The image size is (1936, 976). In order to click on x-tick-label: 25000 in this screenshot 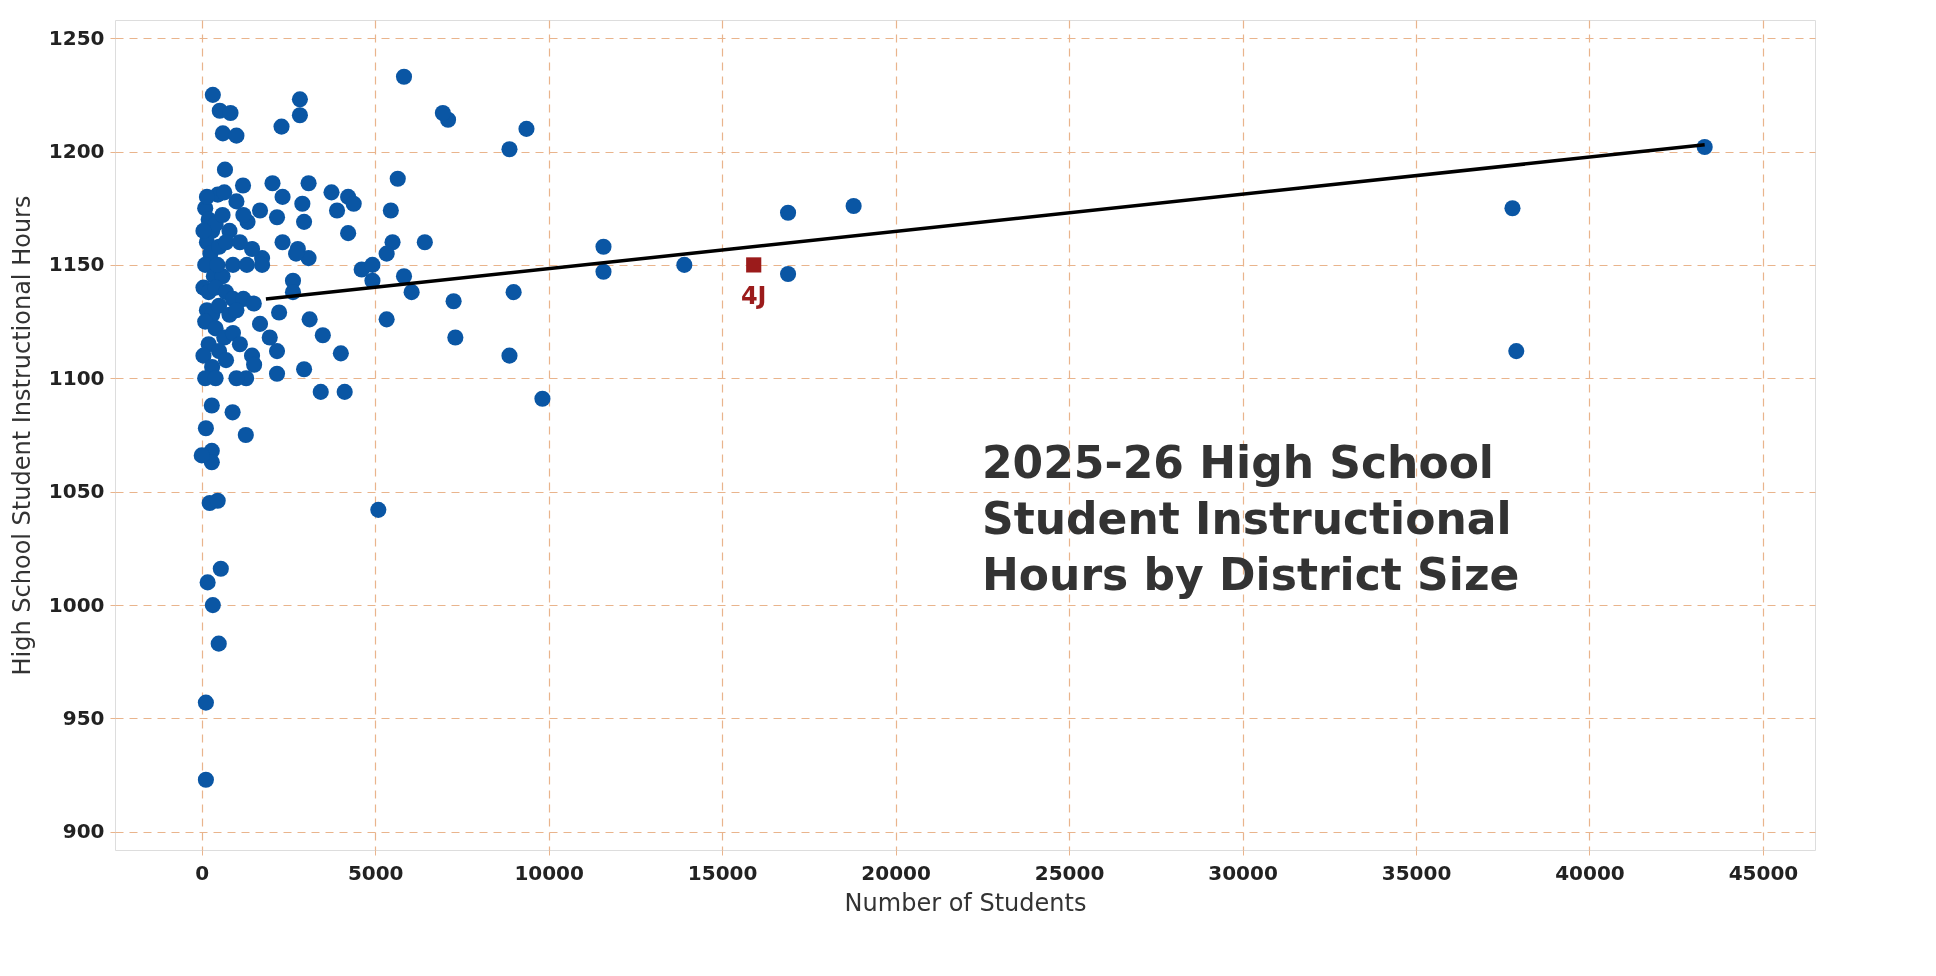, I will do `click(1069, 872)`.